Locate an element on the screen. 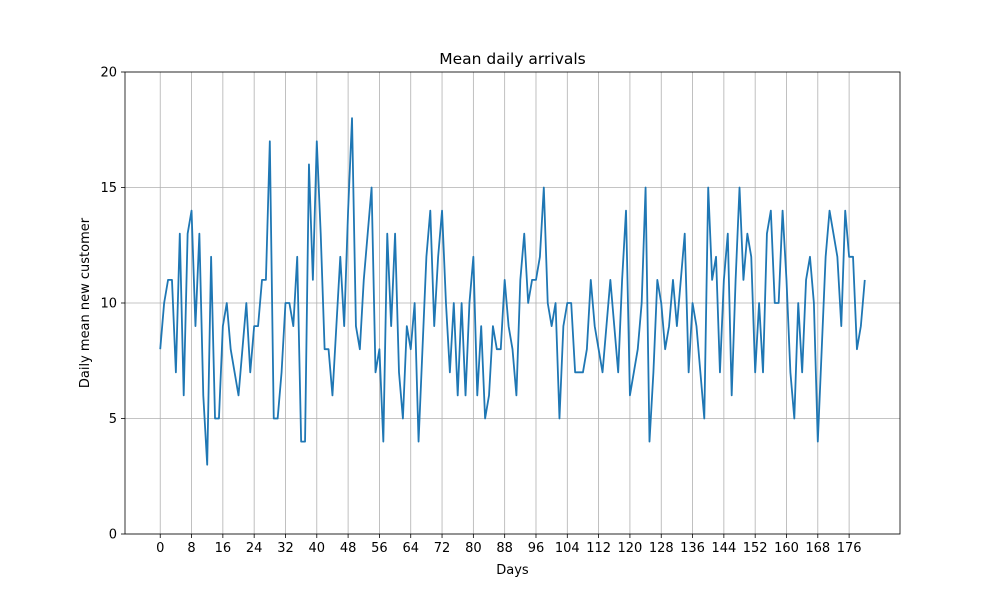 Image resolution: width=1000 pixels, height=600 pixels. x-axis-label: Days is located at coordinates (512, 570).